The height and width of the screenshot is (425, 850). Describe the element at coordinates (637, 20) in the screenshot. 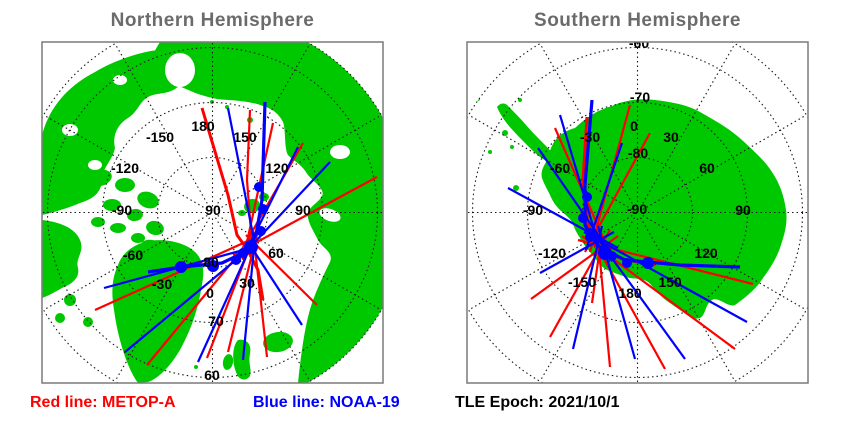

I see `south-hemisphere-title: Southern Hemisphere` at that location.